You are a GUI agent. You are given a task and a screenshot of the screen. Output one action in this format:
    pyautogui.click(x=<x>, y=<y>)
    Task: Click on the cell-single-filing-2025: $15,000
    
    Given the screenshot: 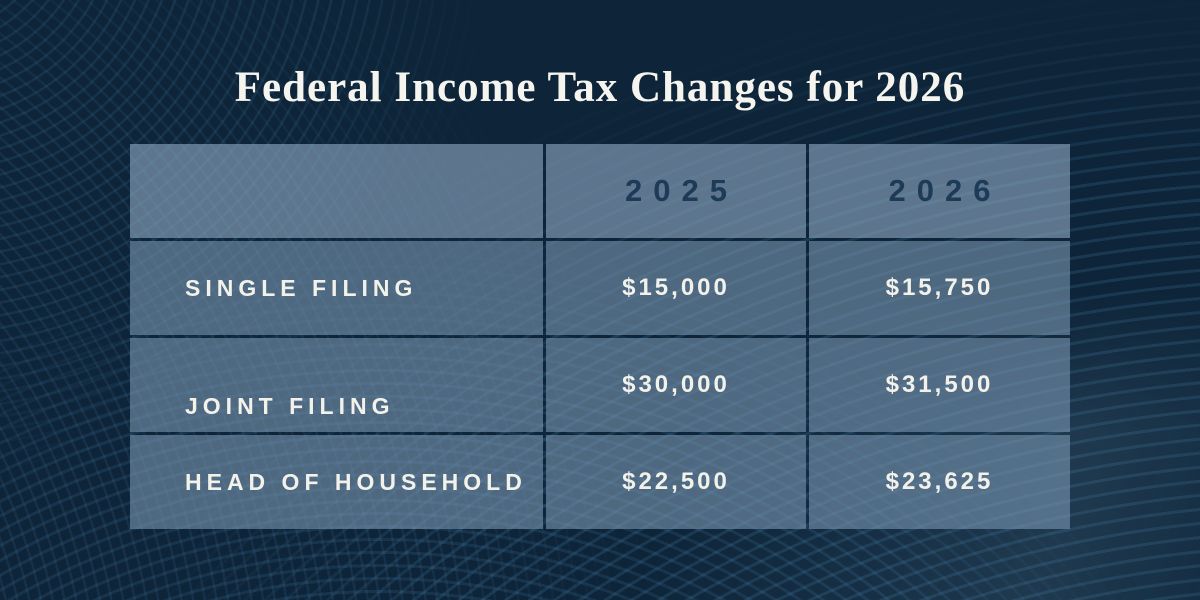 What is the action you would take?
    pyautogui.click(x=676, y=288)
    